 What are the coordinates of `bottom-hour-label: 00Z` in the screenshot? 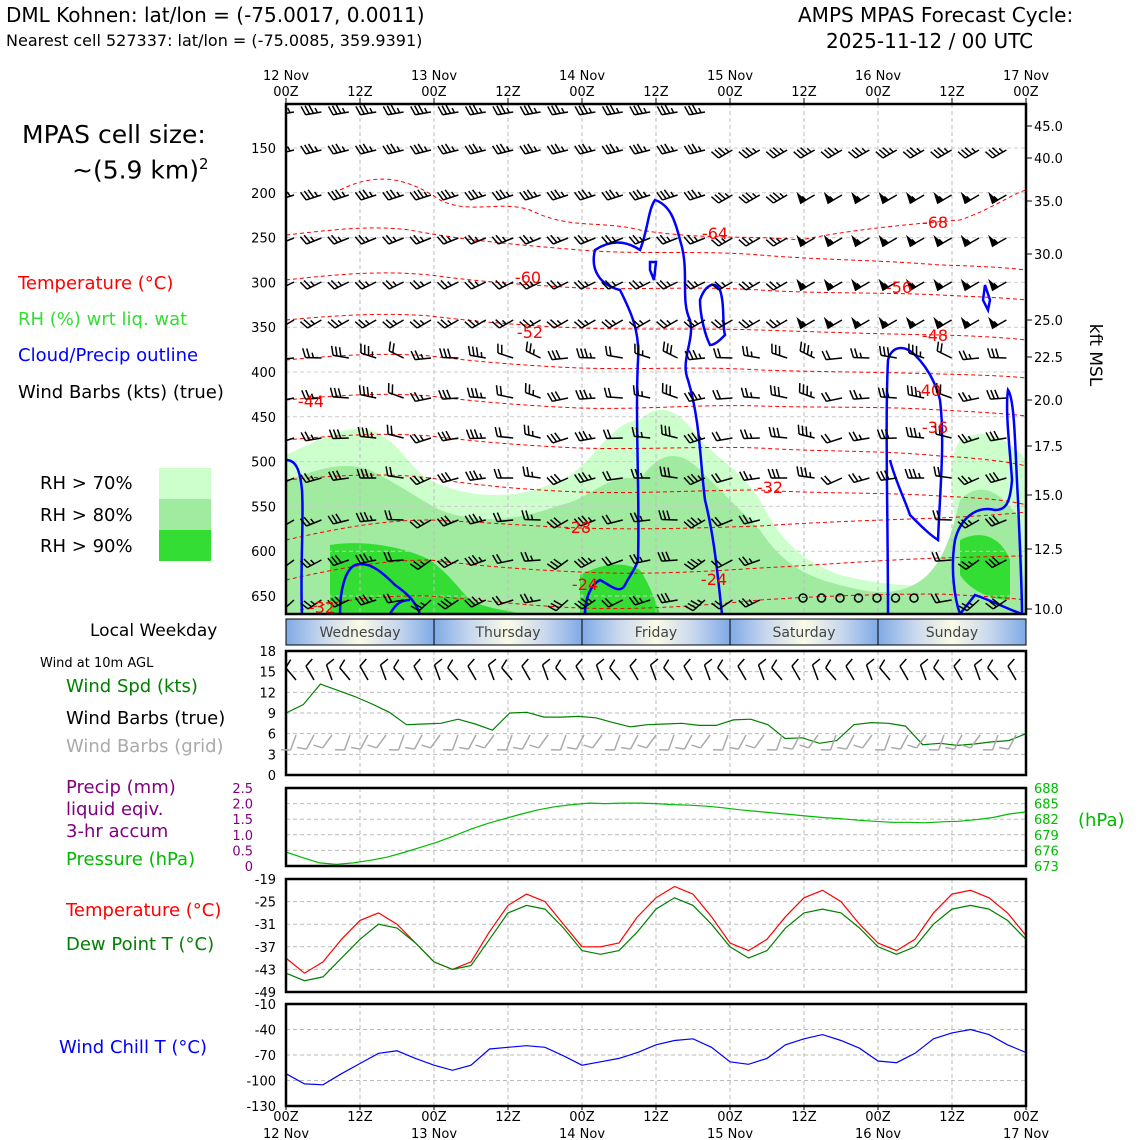 It's located at (286, 1117).